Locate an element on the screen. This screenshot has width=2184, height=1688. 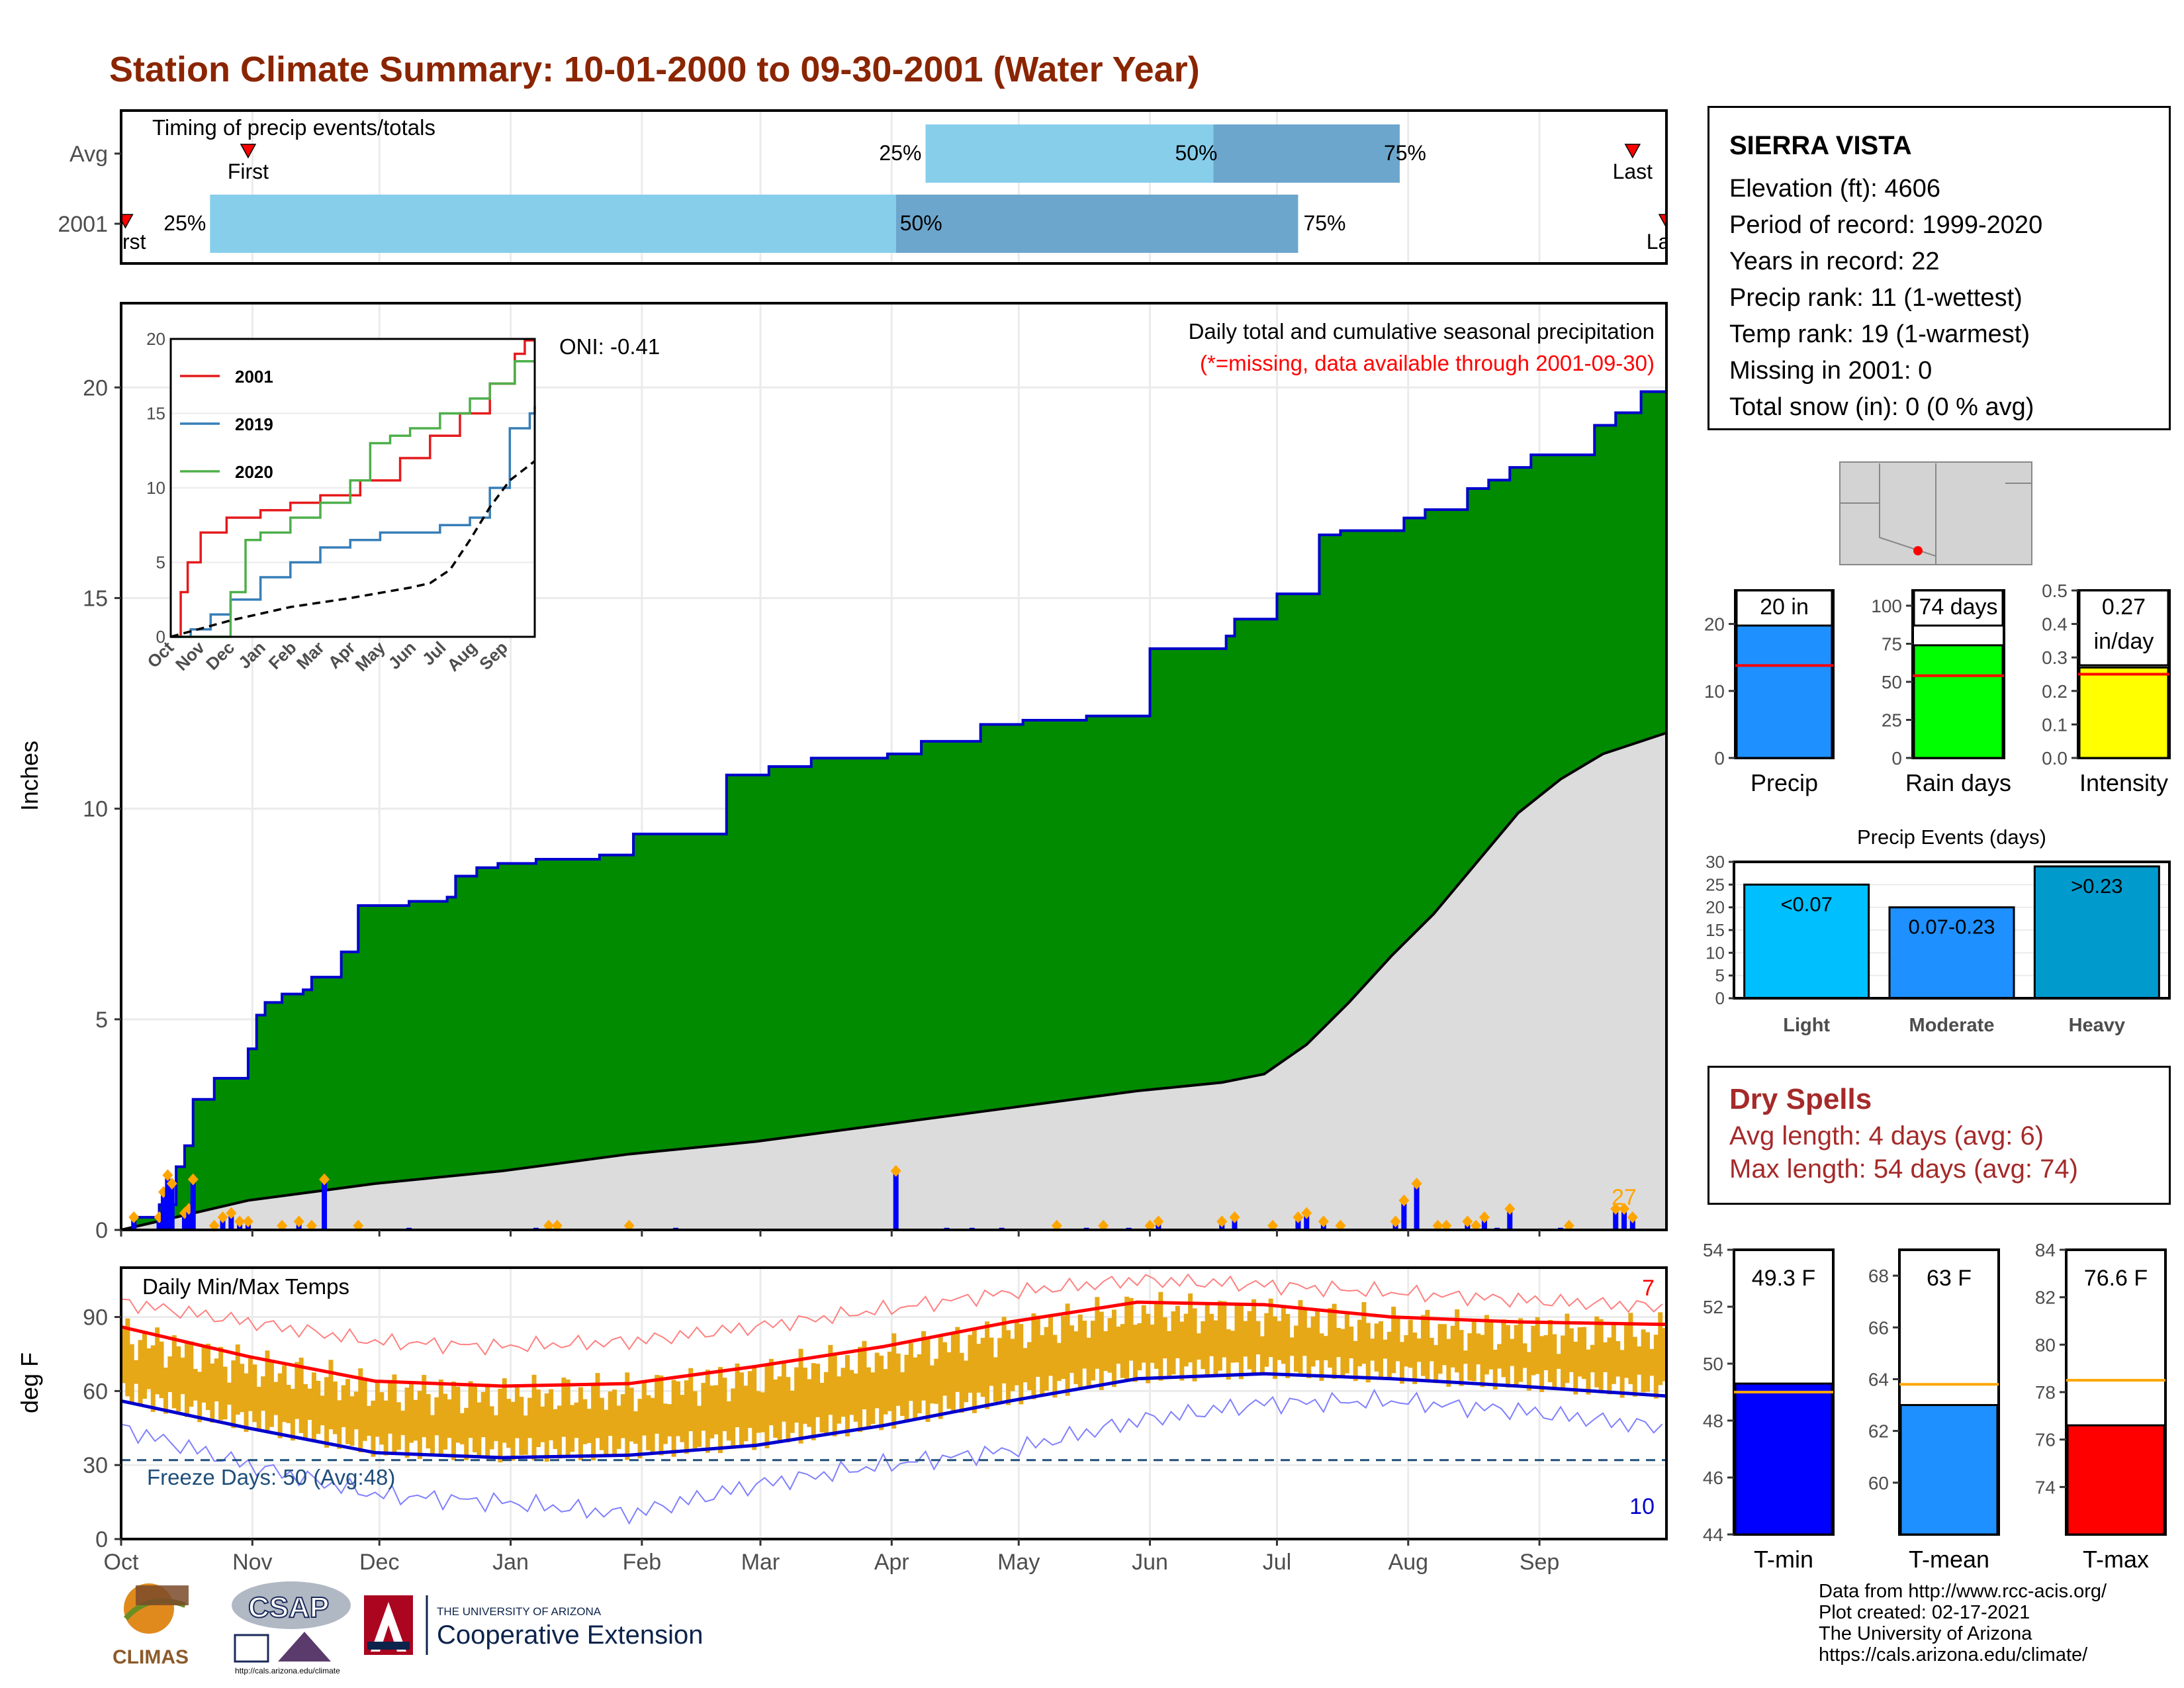
timing-bar-q2 is located at coordinates (1306, 153).